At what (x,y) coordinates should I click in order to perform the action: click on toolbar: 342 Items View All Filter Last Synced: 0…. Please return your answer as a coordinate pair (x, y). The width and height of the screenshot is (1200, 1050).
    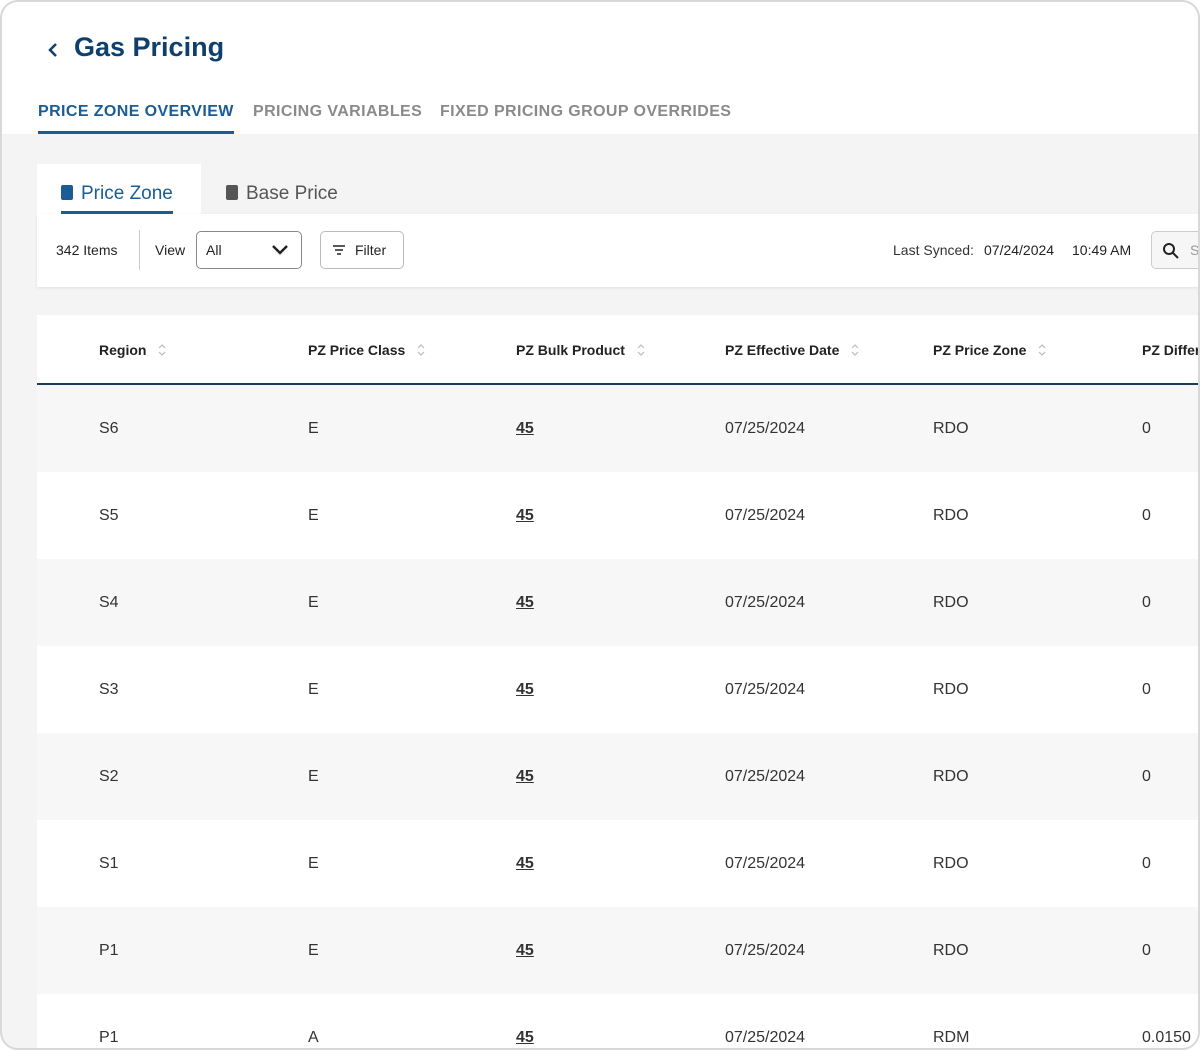
    Looking at the image, I should click on (618, 250).